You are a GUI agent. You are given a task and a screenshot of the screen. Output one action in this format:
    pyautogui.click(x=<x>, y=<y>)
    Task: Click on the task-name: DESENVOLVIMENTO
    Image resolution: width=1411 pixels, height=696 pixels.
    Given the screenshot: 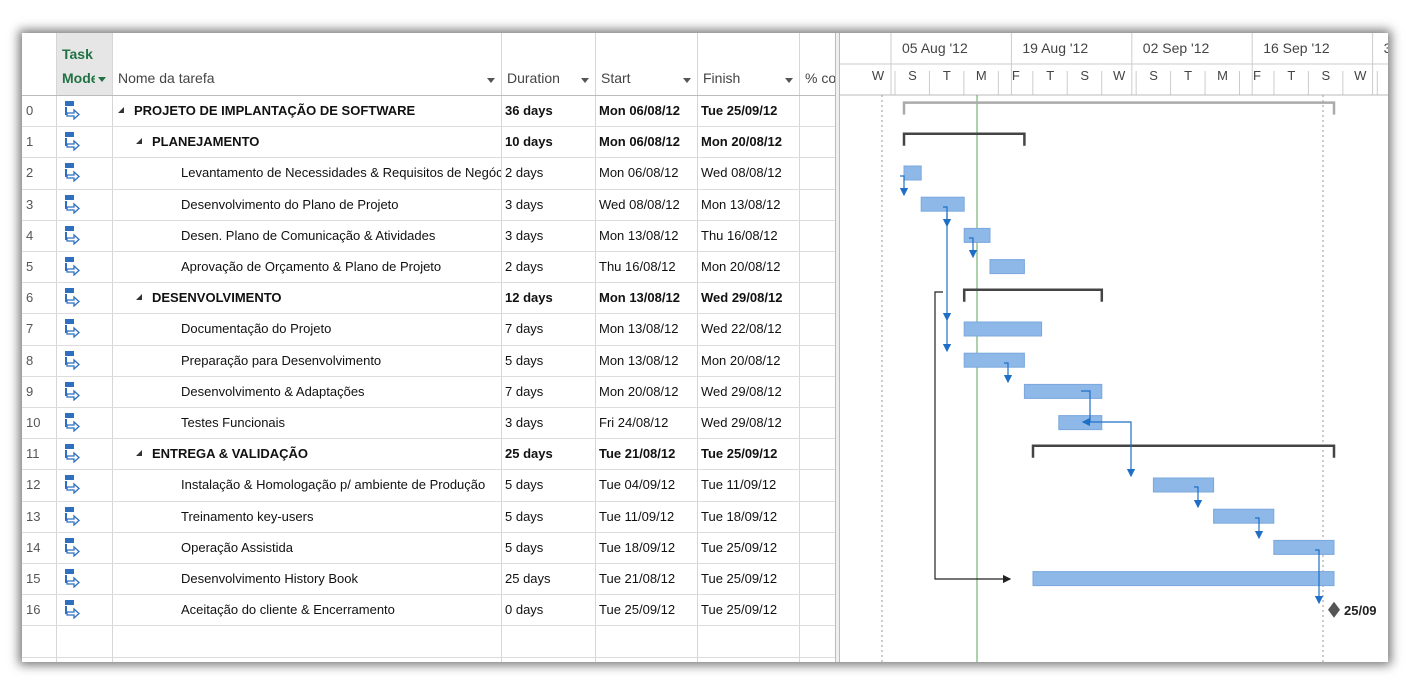 What is the action you would take?
    pyautogui.click(x=217, y=298)
    